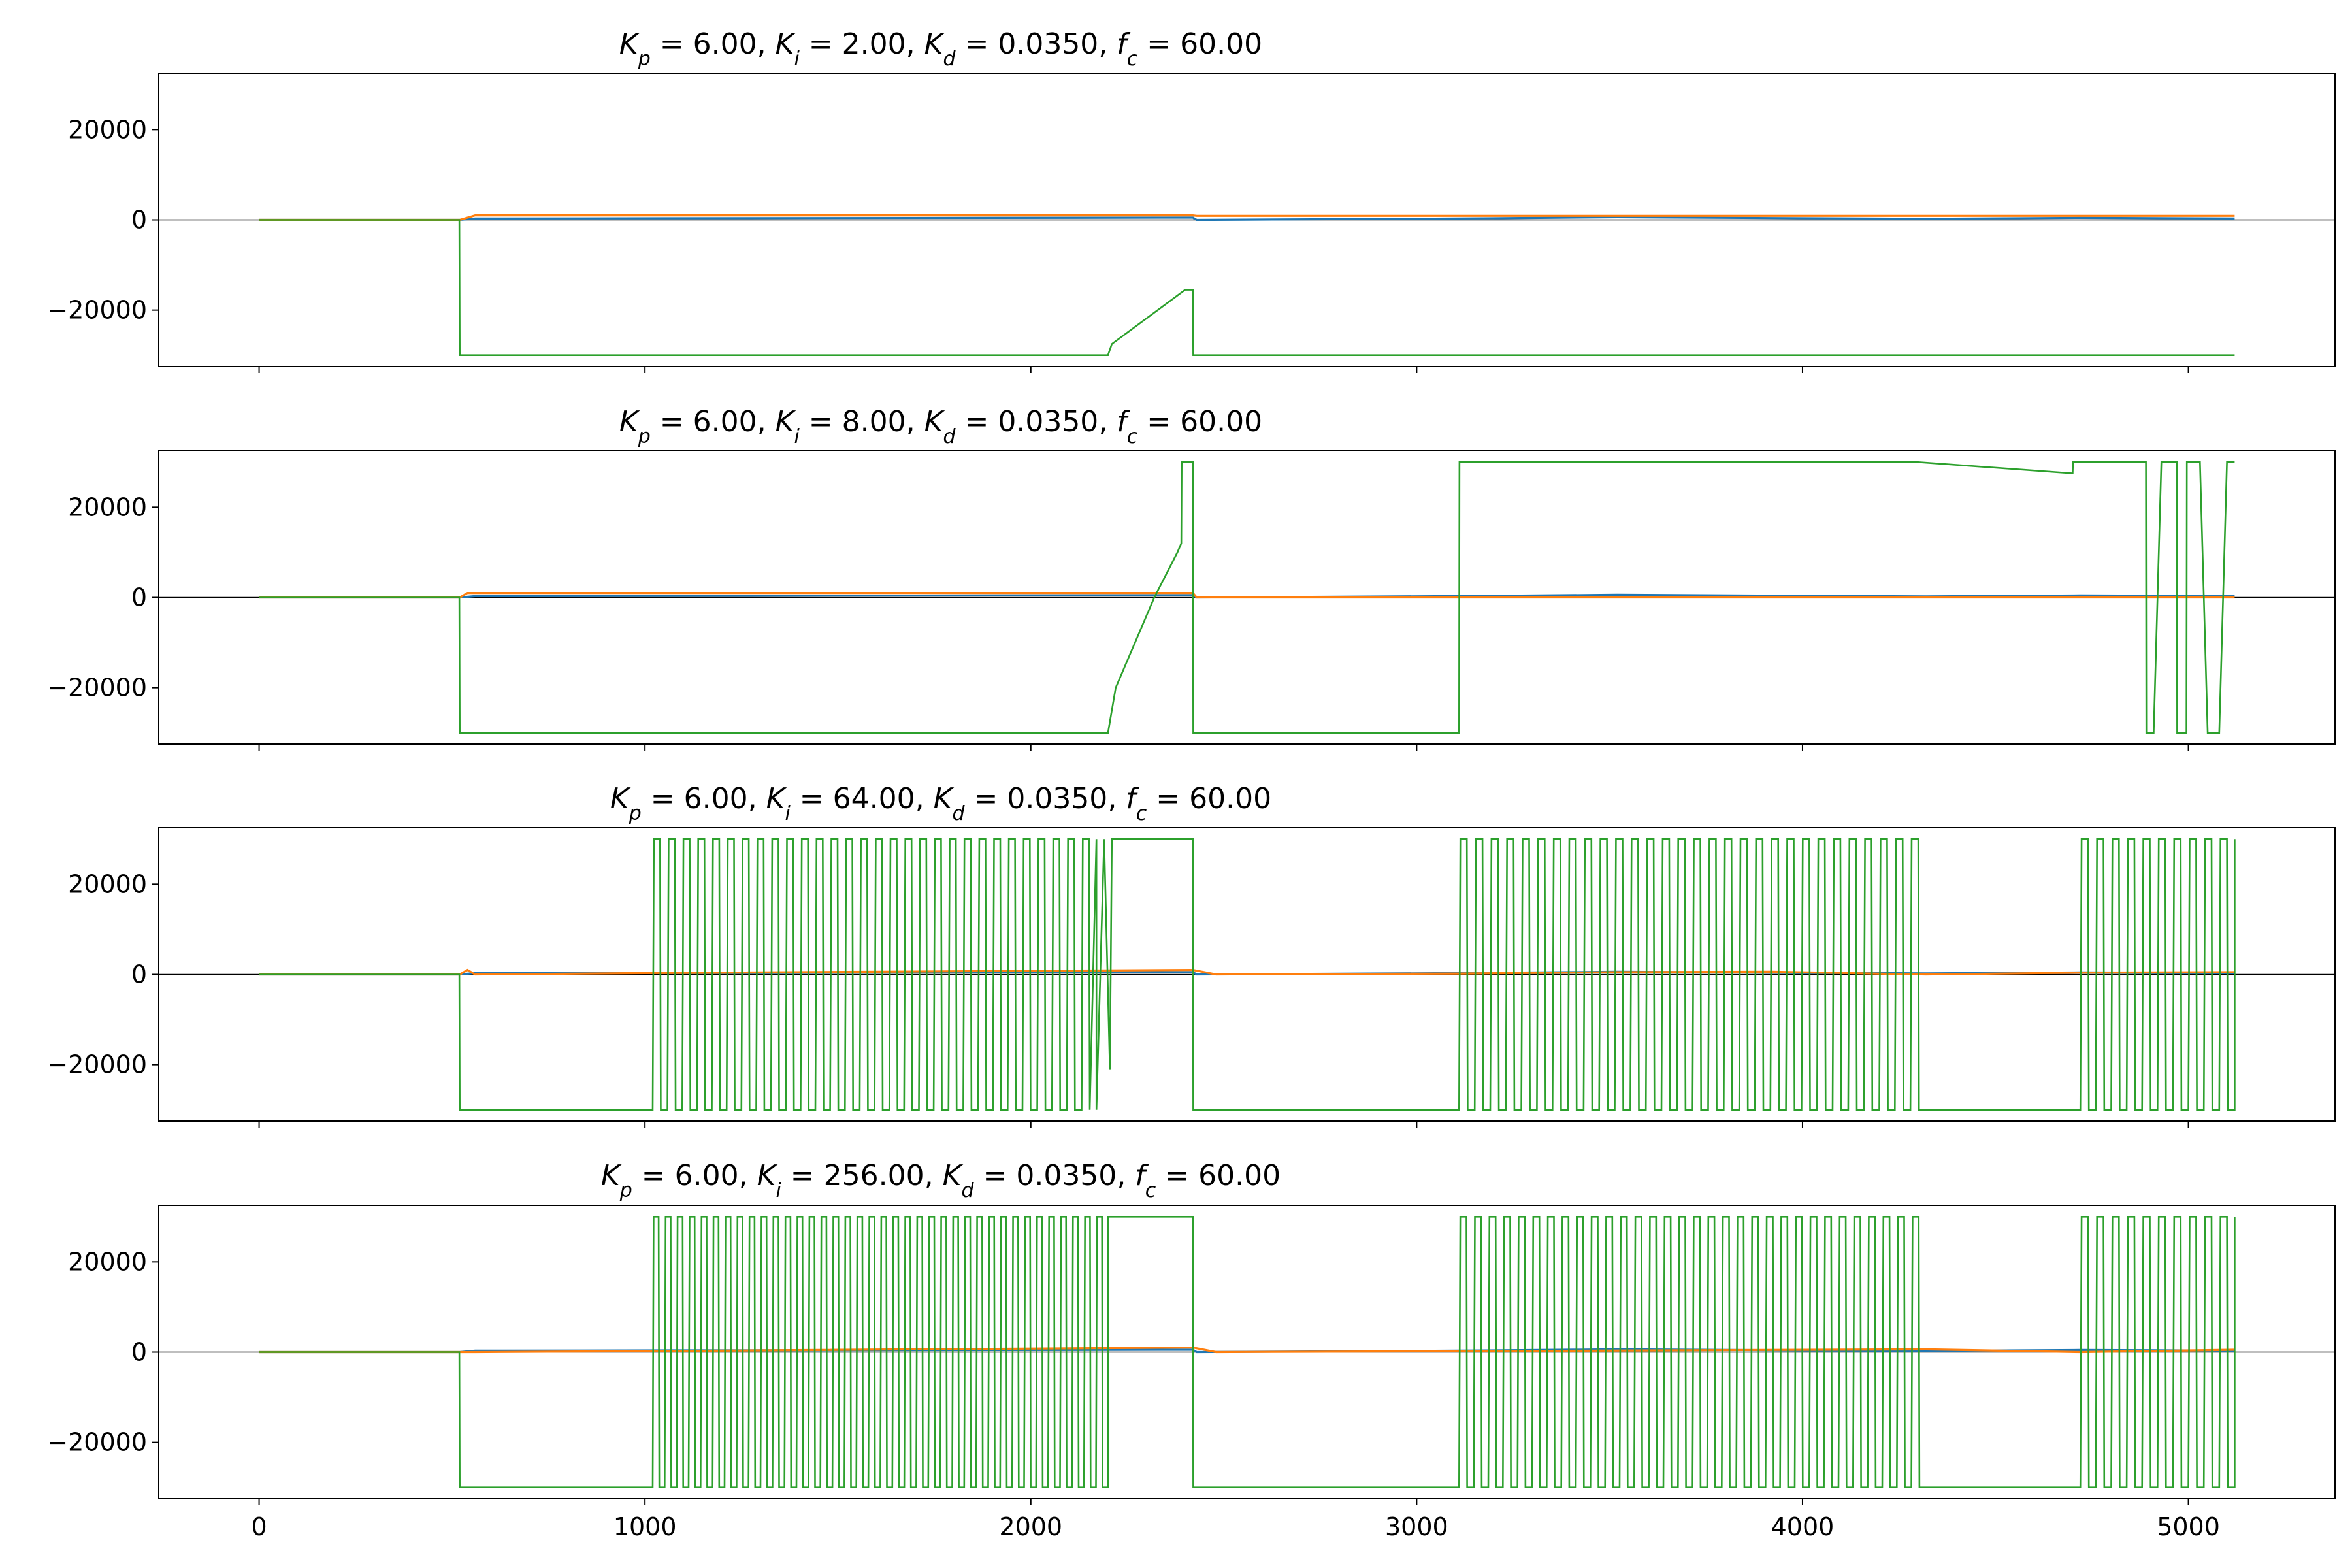  I want to click on x-tick-label: 5000, so click(2188, 1526).